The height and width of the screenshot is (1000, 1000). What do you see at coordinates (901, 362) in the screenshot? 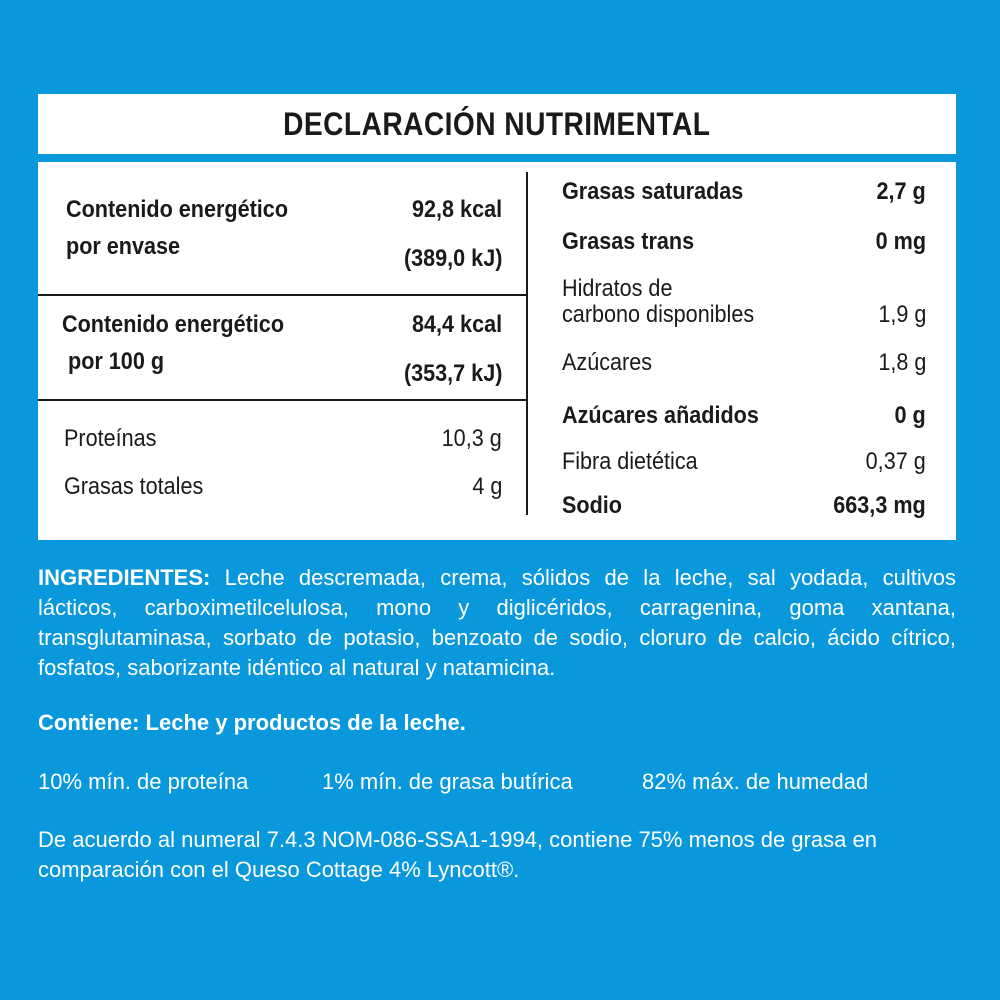
I see `azucares-value: 1,8 g` at bounding box center [901, 362].